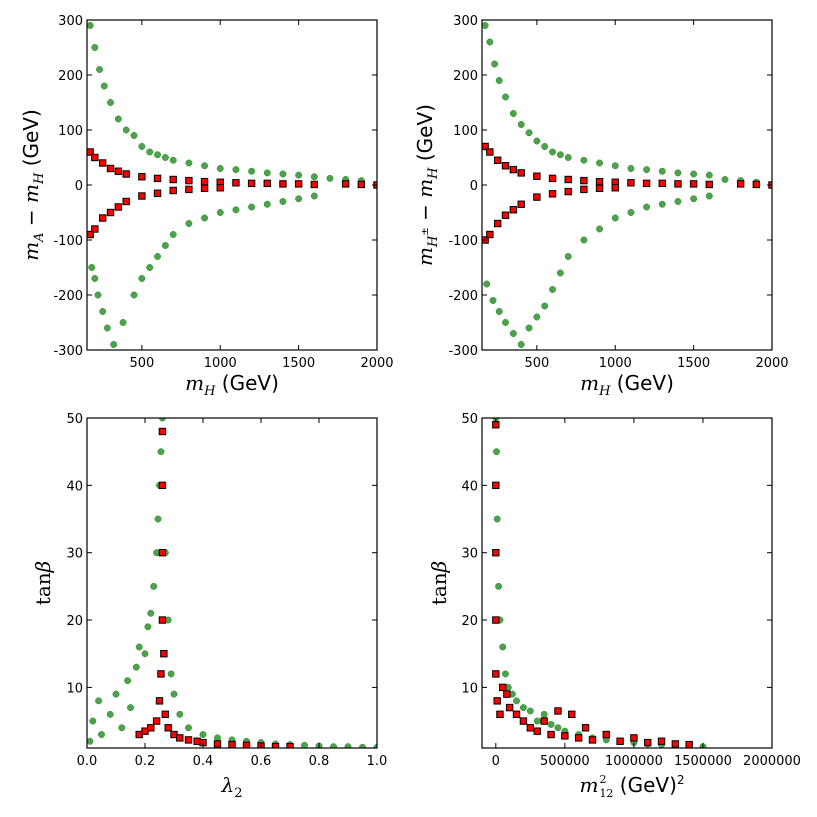  What do you see at coordinates (377, 761) in the screenshot?
I see `x-tick-label: 1.0` at bounding box center [377, 761].